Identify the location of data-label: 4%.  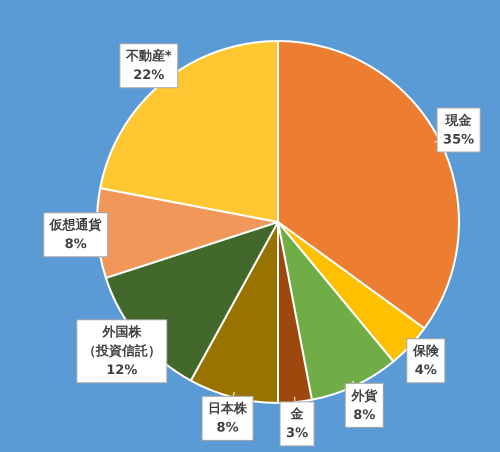
(425, 370).